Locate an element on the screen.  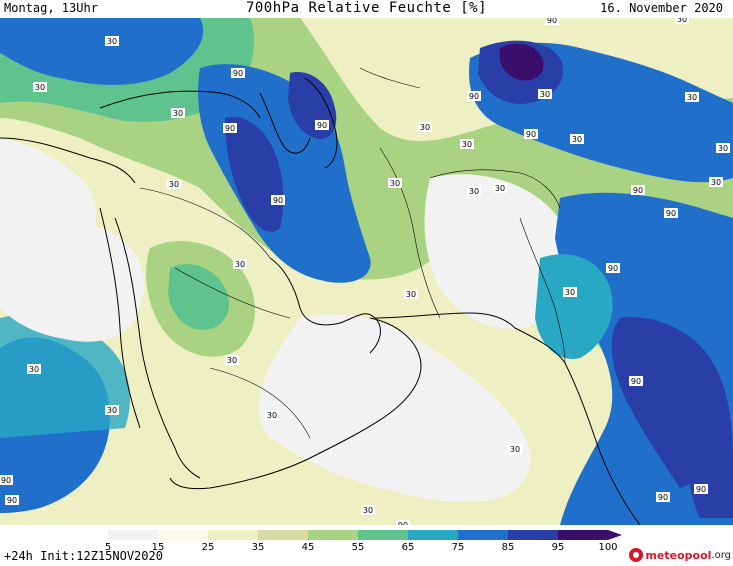
color-scale-tick-label: 75 is located at coordinates (458, 547).